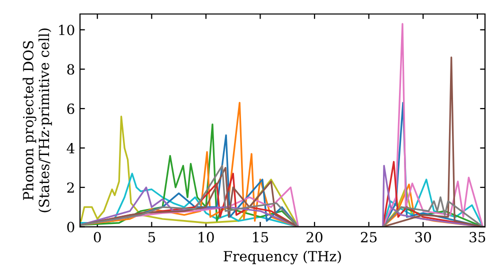 The width and height of the screenshot is (500, 280). What do you see at coordinates (97, 237) in the screenshot?
I see `x-tick-label: 0` at bounding box center [97, 237].